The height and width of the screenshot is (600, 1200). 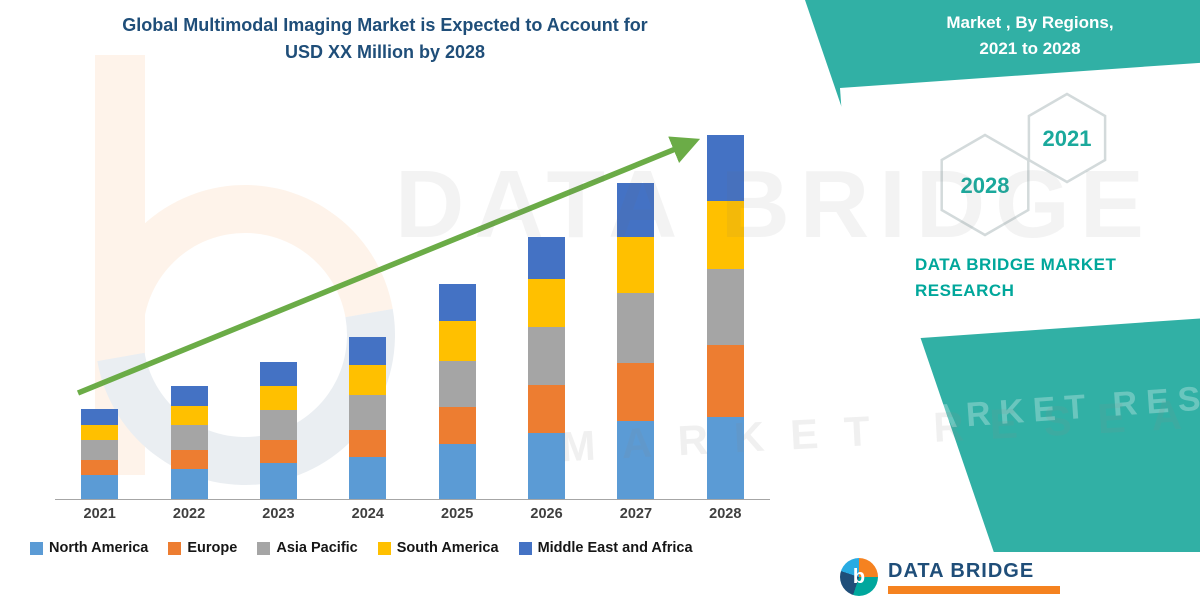 I want to click on bar-column-2028, so click(x=725, y=314).